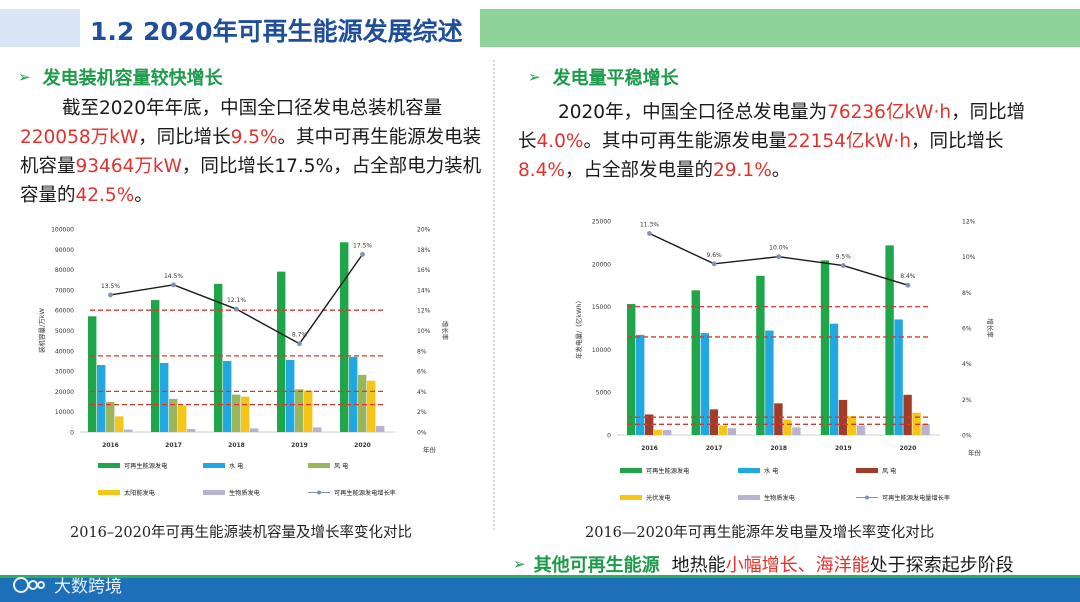 Image resolution: width=1080 pixels, height=602 pixels. What do you see at coordinates (494, 295) in the screenshot?
I see `column-divider` at bounding box center [494, 295].